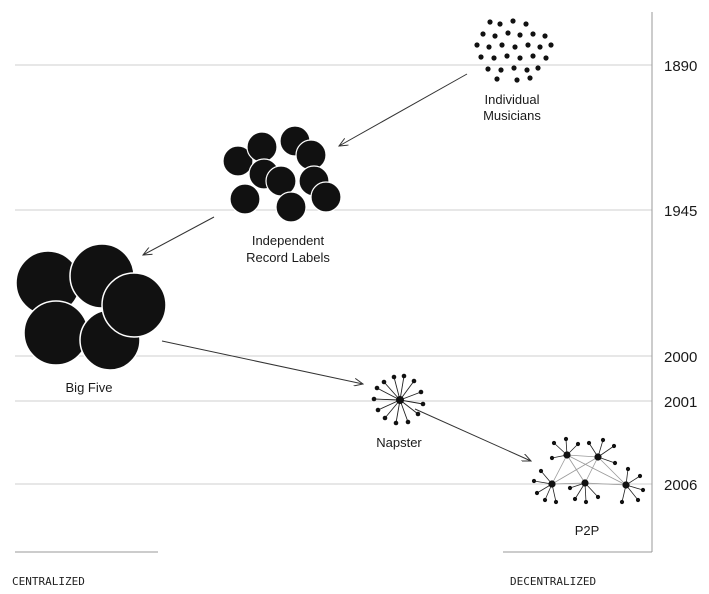 The height and width of the screenshot is (594, 709). Describe the element at coordinates (282, 174) in the screenshot. I see `independent-labels-cluster` at that location.